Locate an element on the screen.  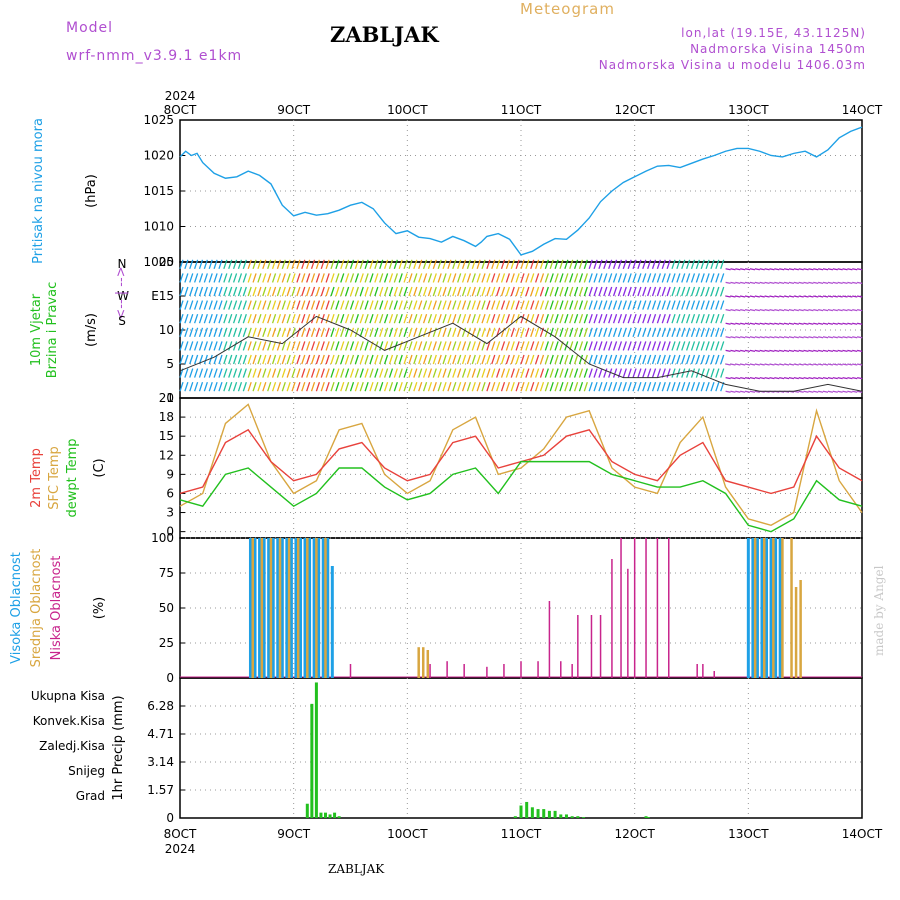
cloud-ylabel-1: Visoka Oblacnost is located at coordinates (16, 608).